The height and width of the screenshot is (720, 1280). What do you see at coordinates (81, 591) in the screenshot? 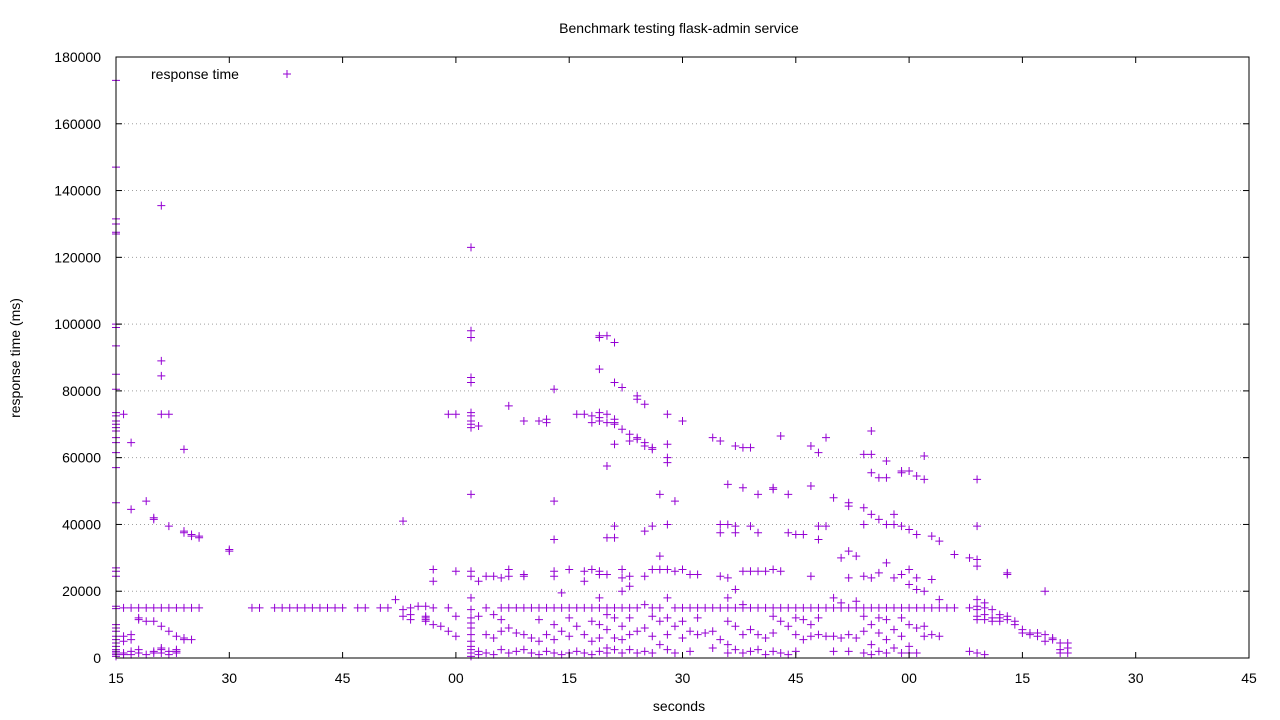
I see `y-tick-label: 20000` at bounding box center [81, 591].